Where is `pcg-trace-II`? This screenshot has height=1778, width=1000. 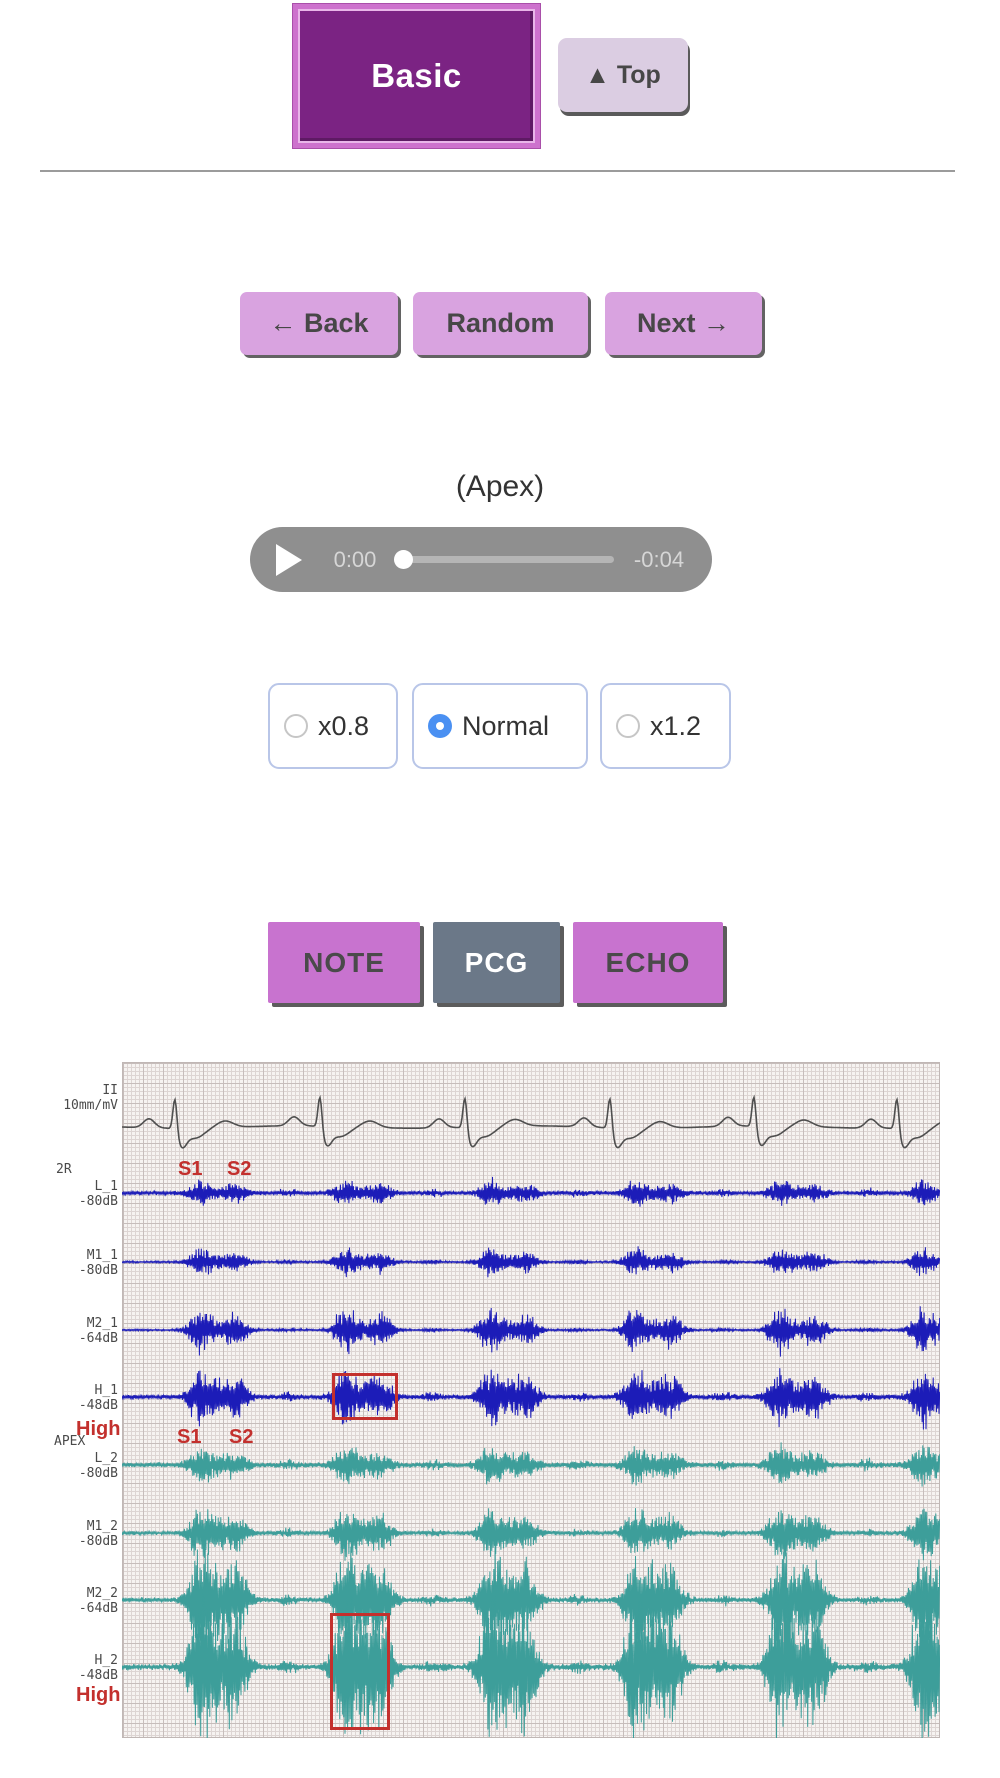 pcg-trace-II is located at coordinates (531, 1121).